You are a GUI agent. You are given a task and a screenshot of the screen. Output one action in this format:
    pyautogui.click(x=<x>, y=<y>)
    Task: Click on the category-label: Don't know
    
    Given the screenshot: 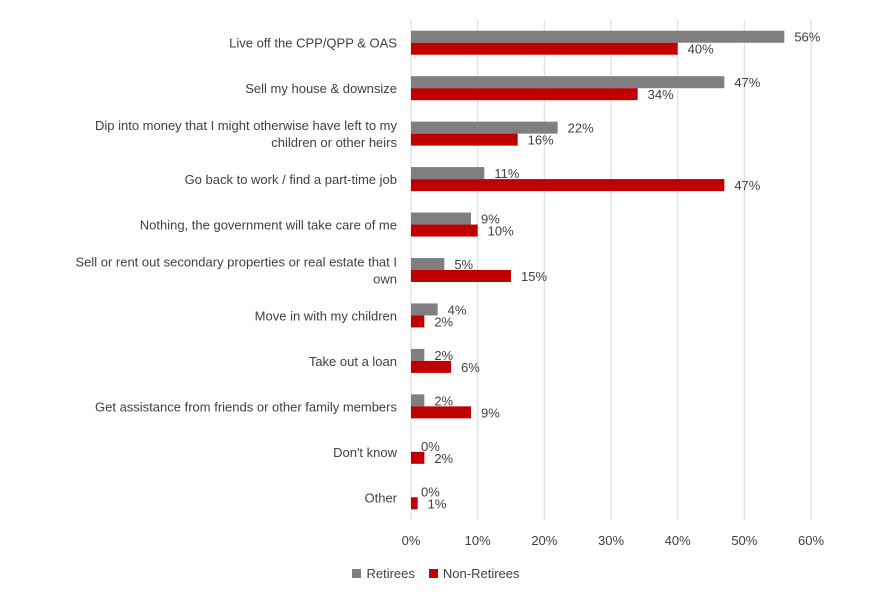 What is the action you would take?
    pyautogui.click(x=365, y=452)
    